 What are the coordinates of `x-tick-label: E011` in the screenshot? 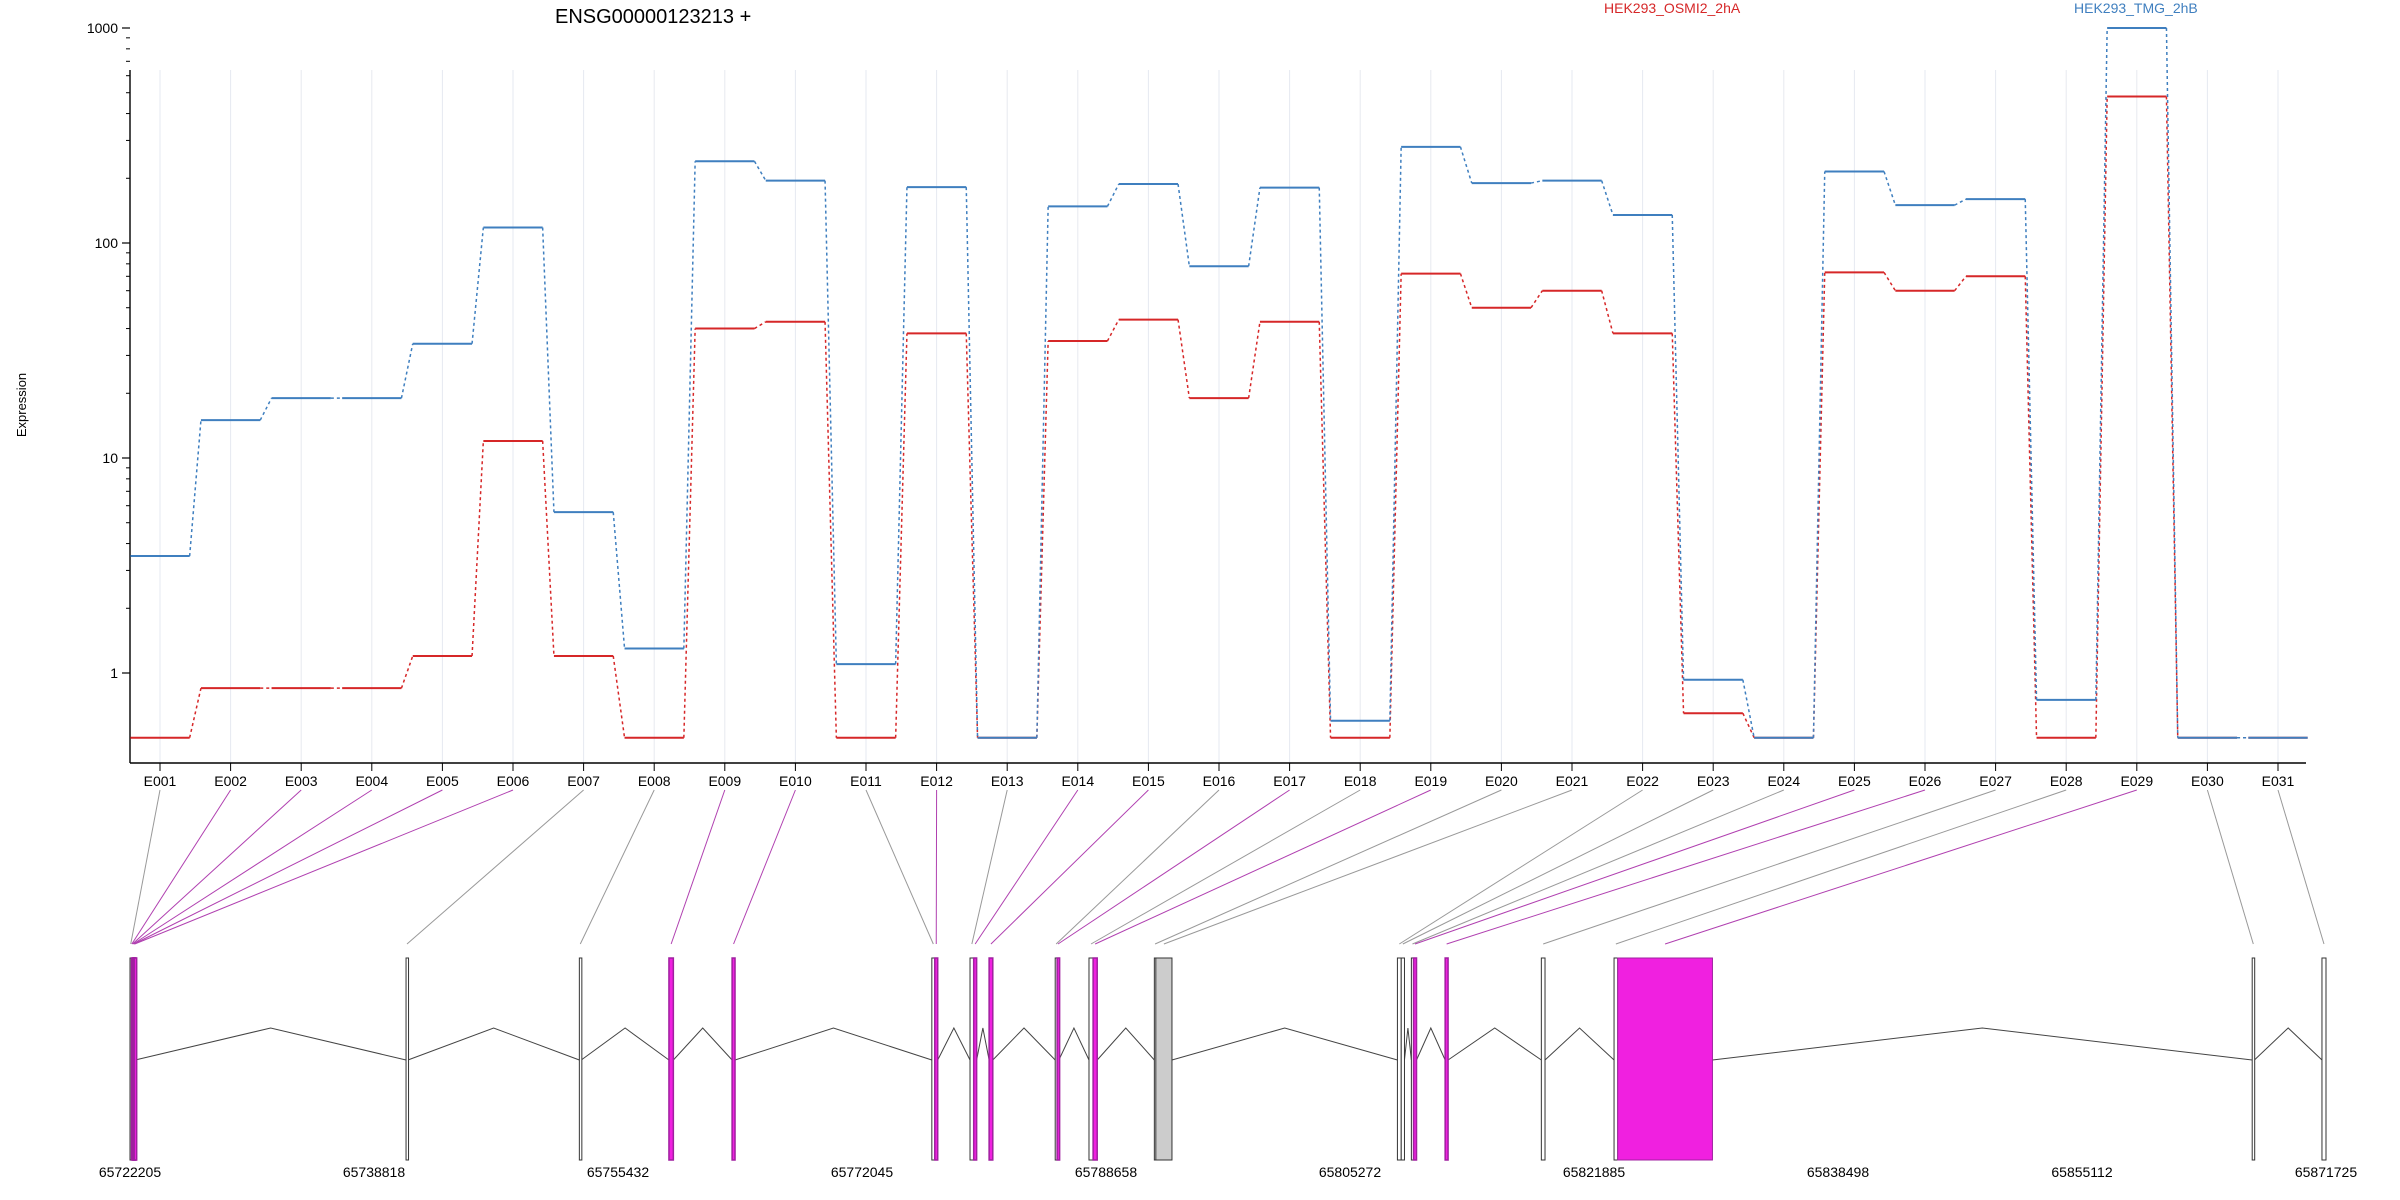 It's located at (866, 781).